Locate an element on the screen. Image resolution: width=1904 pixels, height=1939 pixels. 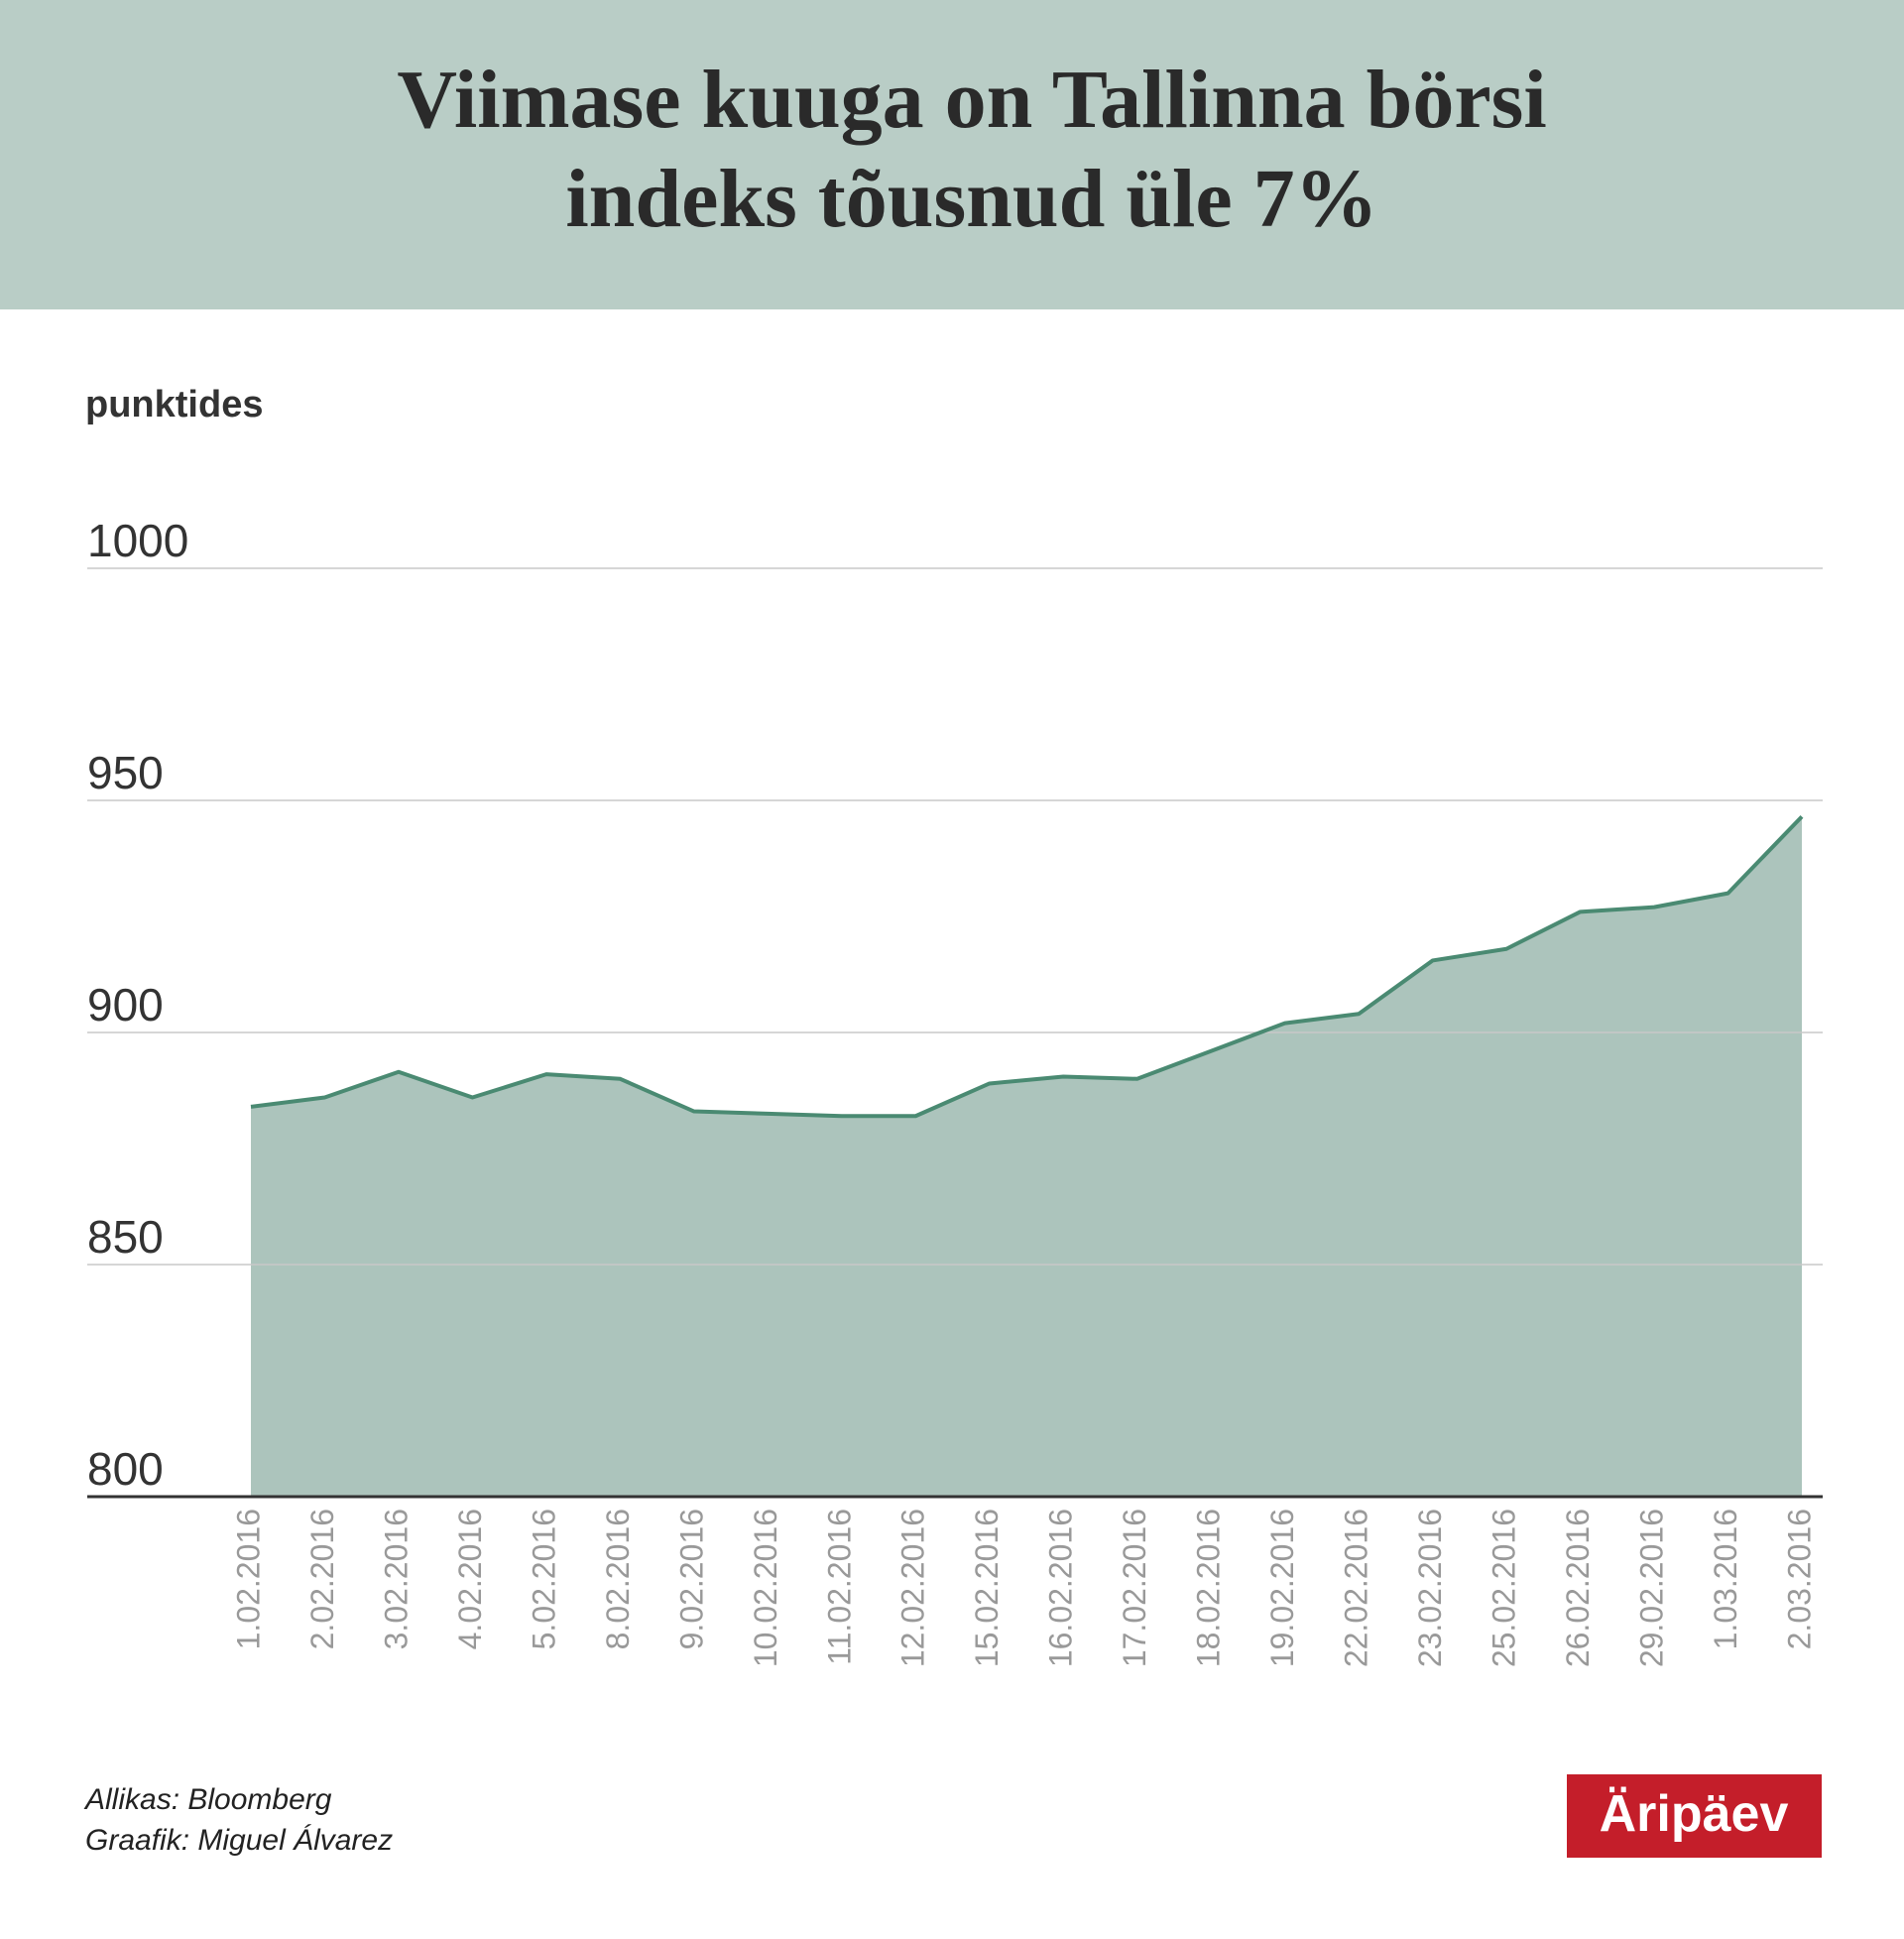
x-tick-label: 19.02.2016 is located at coordinates (1282, 1588).